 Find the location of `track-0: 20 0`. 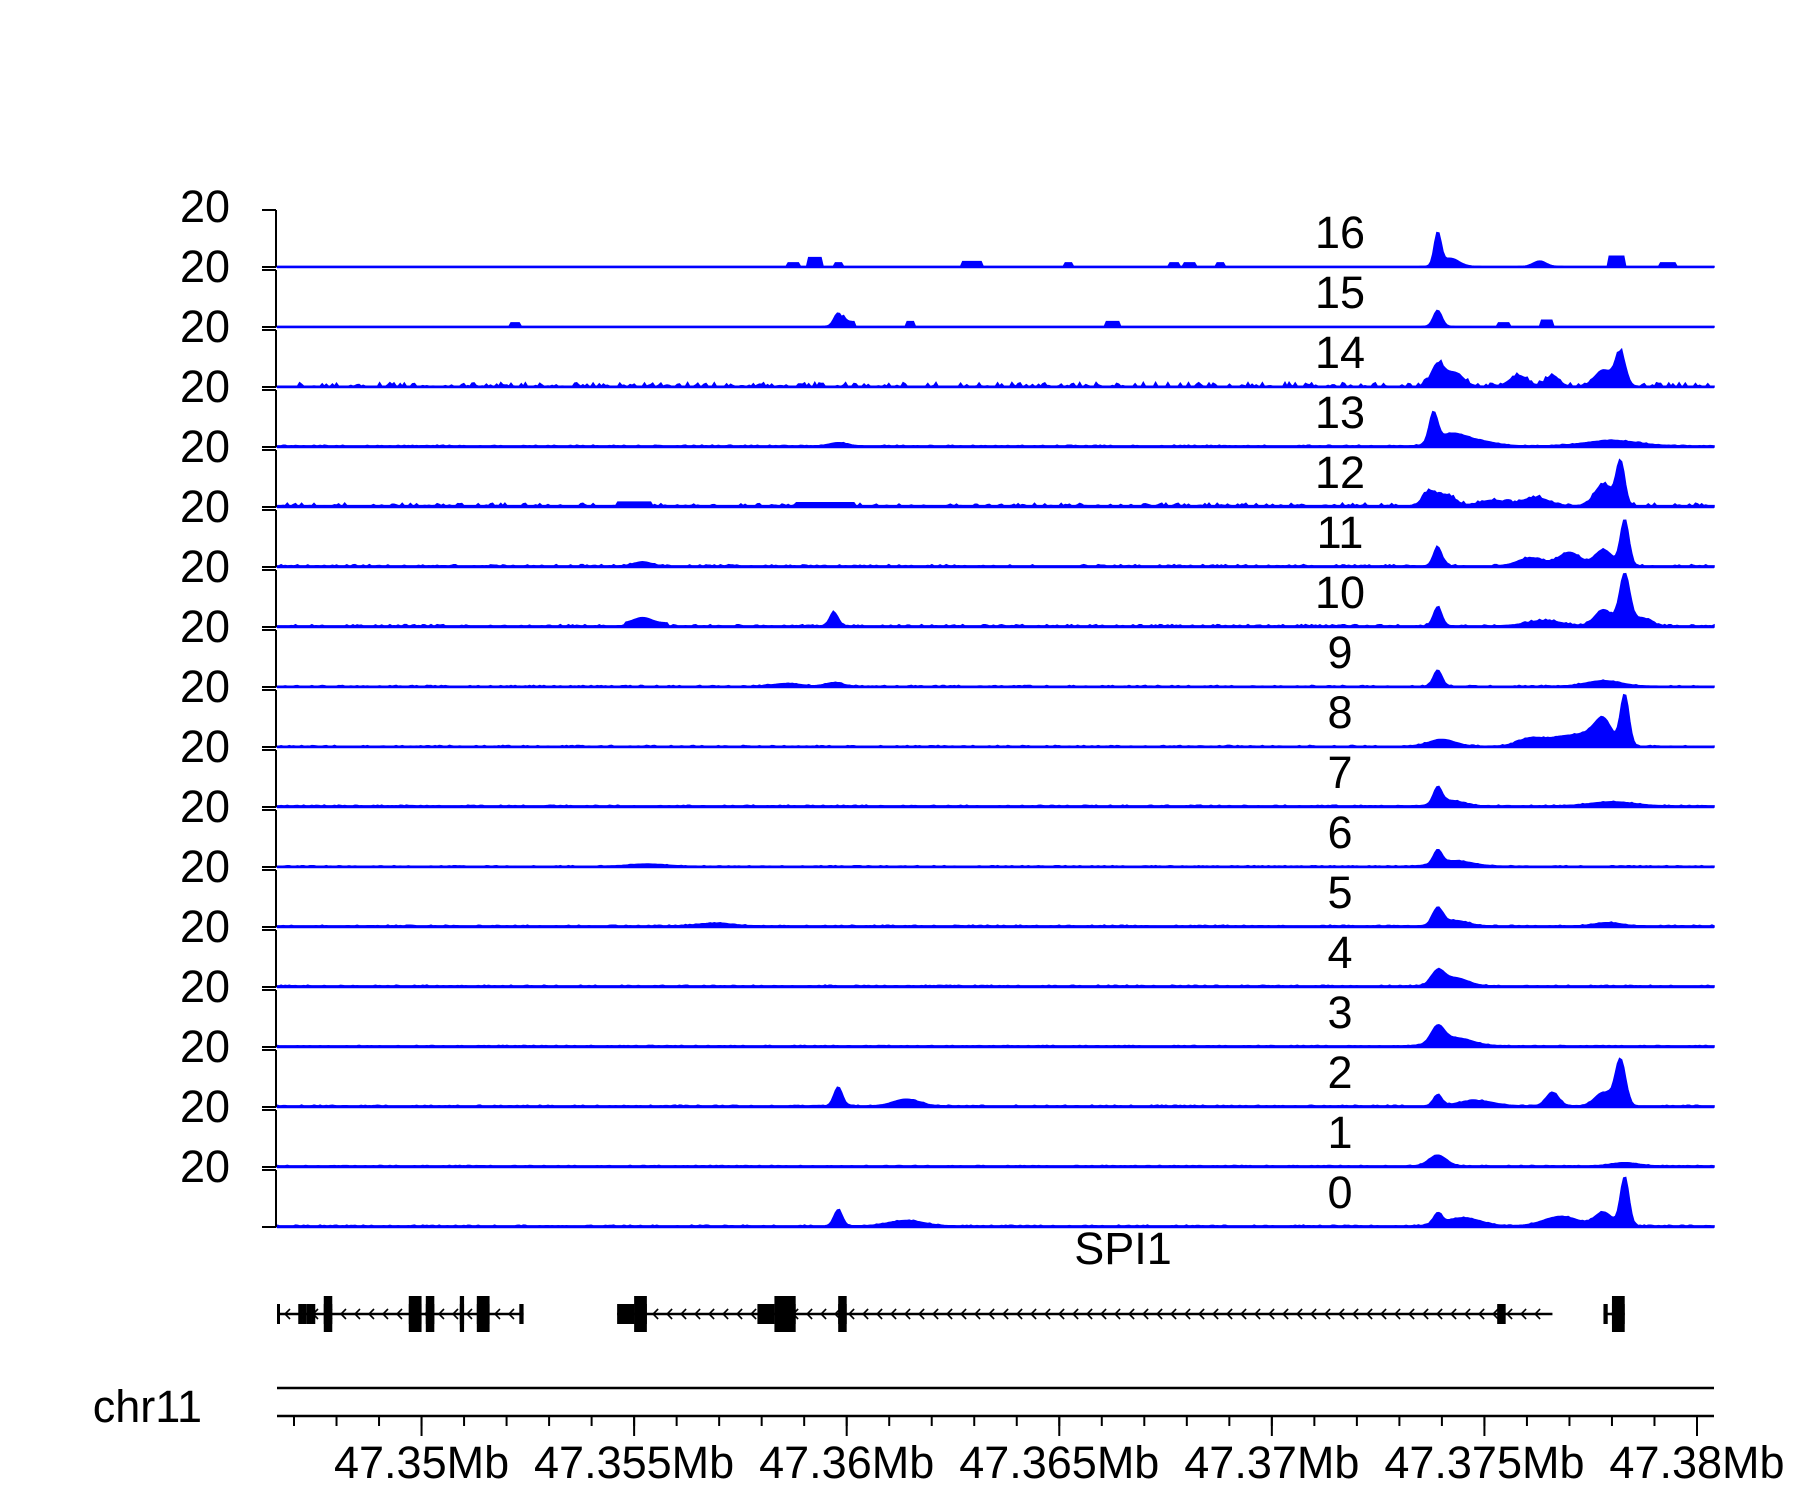

track-0: 20 0 is located at coordinates (947, 1185).